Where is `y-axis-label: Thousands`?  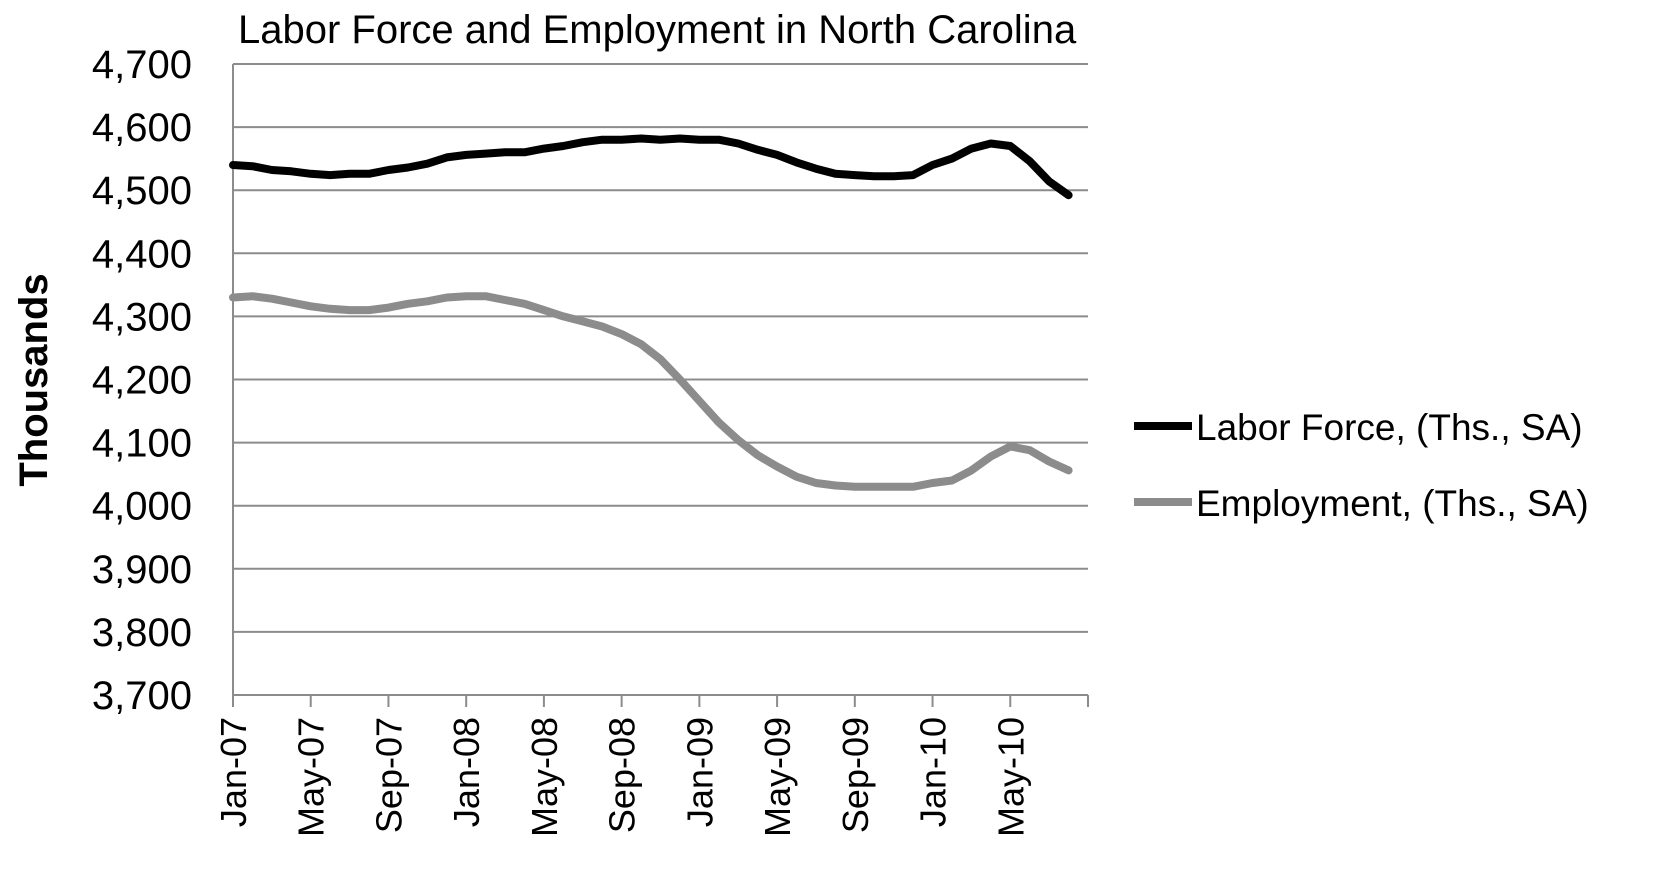
y-axis-label: Thousands is located at coordinates (34, 379).